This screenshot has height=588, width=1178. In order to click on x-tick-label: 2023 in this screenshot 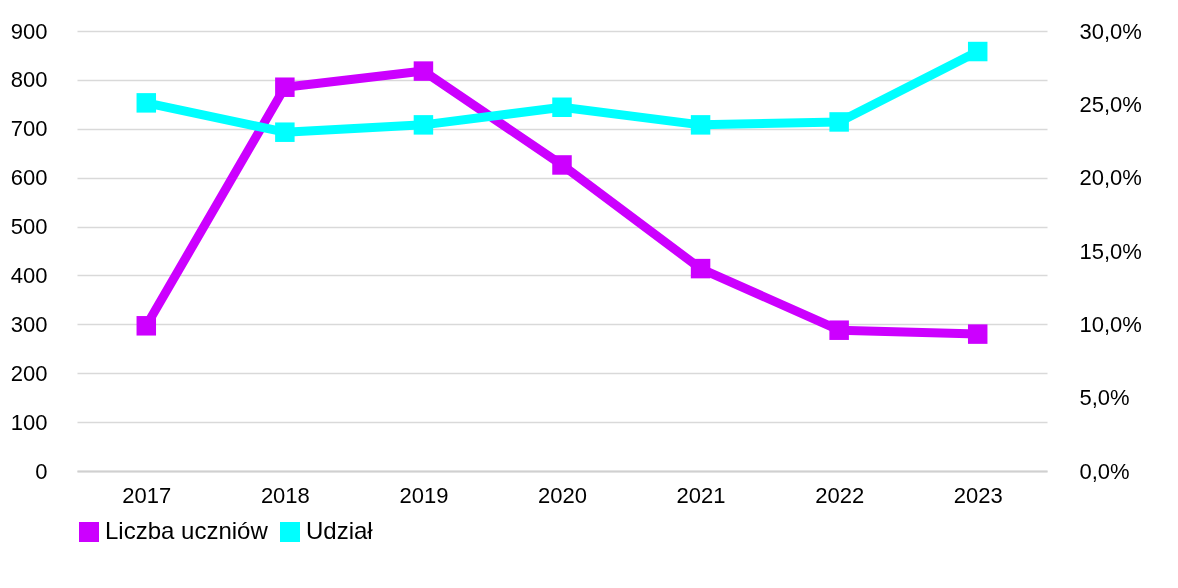, I will do `click(978, 495)`.